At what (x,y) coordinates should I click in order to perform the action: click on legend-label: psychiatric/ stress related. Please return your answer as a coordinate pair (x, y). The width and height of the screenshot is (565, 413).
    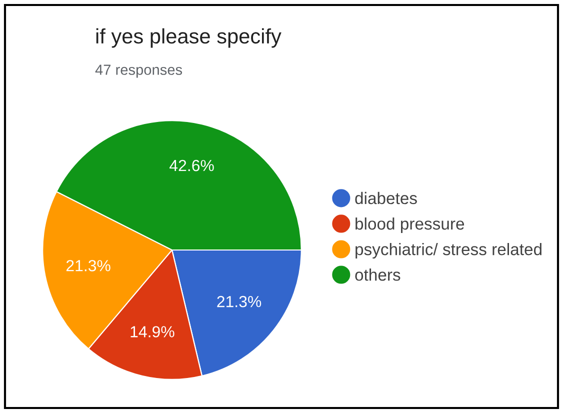
    Looking at the image, I should click on (449, 251).